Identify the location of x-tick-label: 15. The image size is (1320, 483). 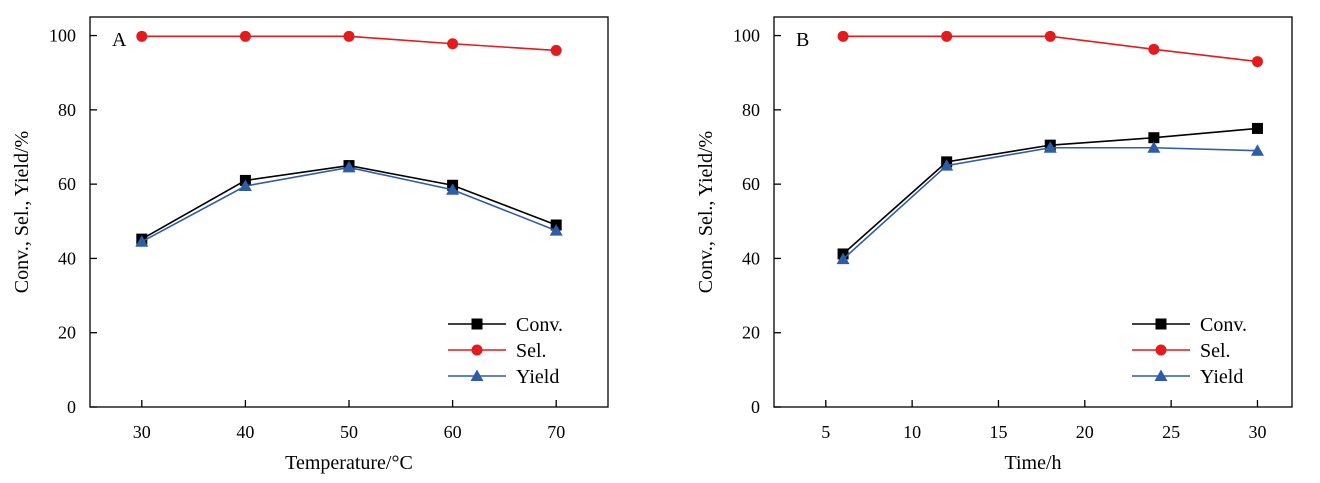
(998, 432).